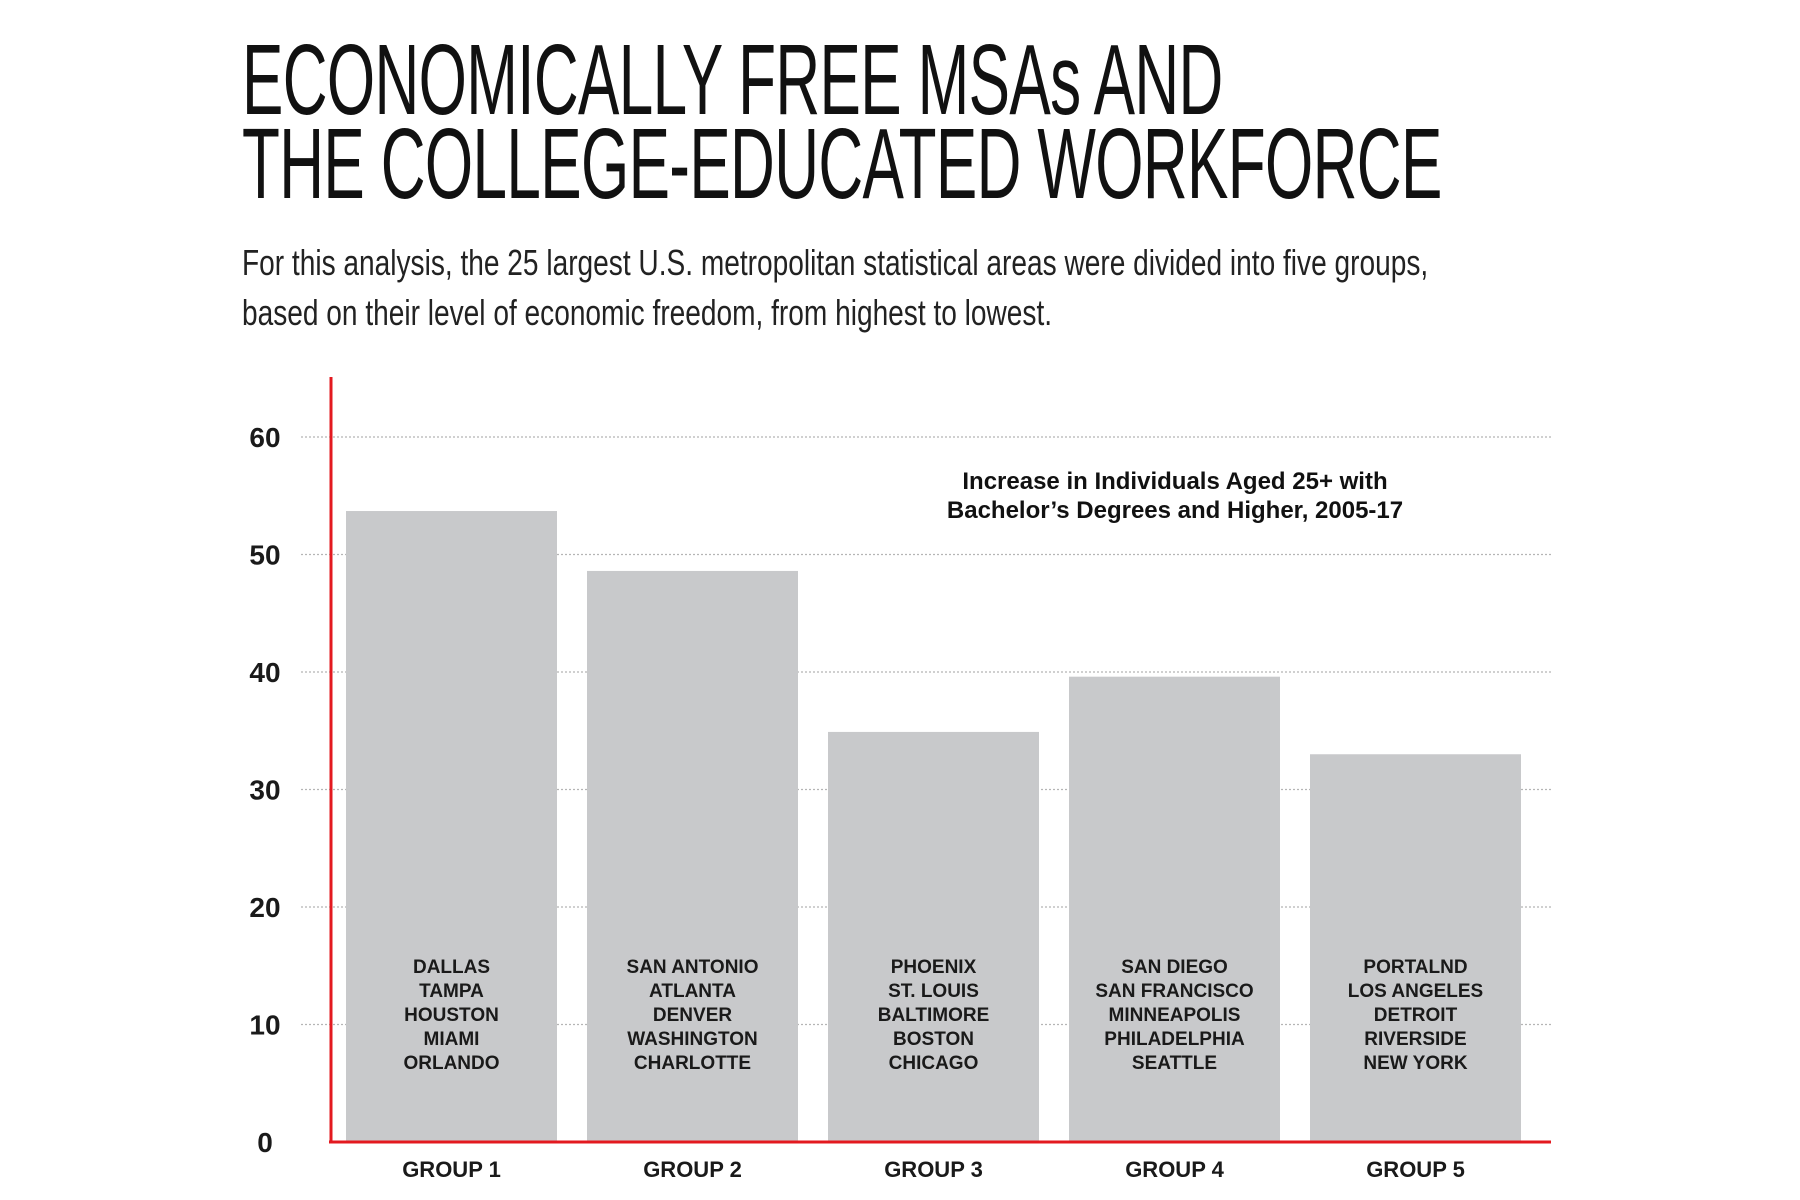  What do you see at coordinates (1415, 1169) in the screenshot?
I see `x-category-label: GROUP 5` at bounding box center [1415, 1169].